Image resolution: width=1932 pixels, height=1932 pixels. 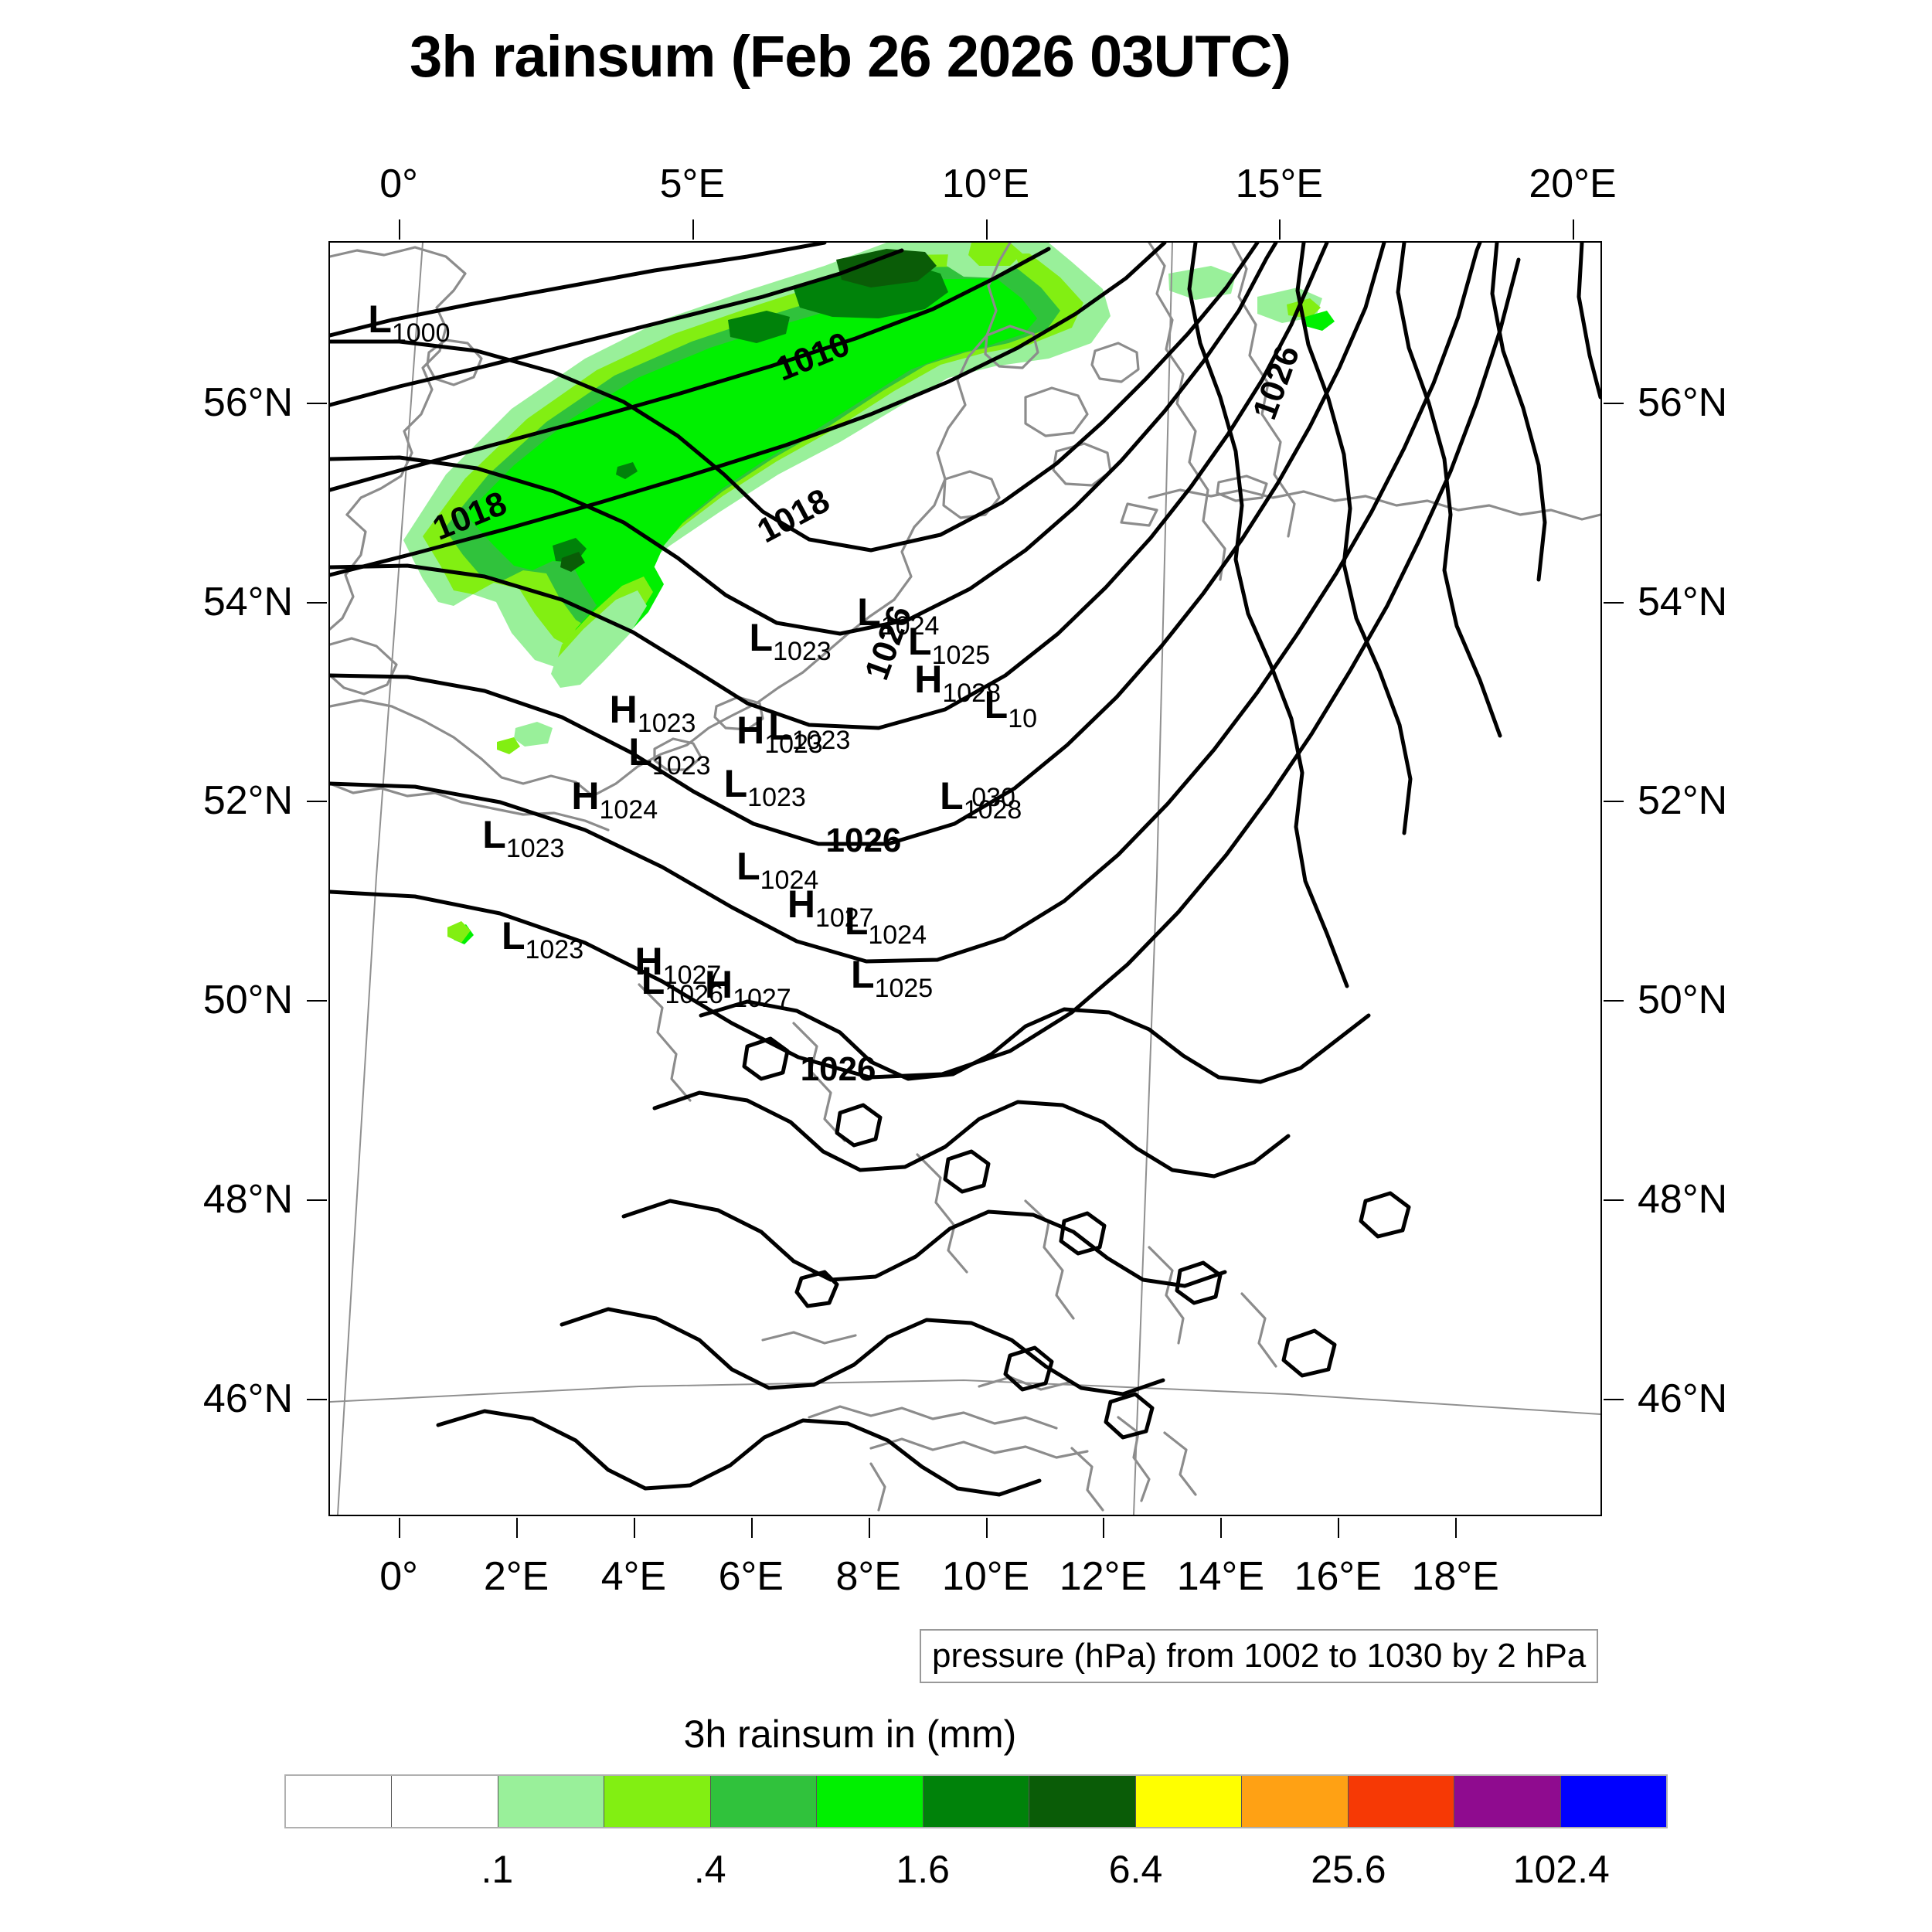 I want to click on lat-label-right-3: 50°N, so click(x=1683, y=1000).